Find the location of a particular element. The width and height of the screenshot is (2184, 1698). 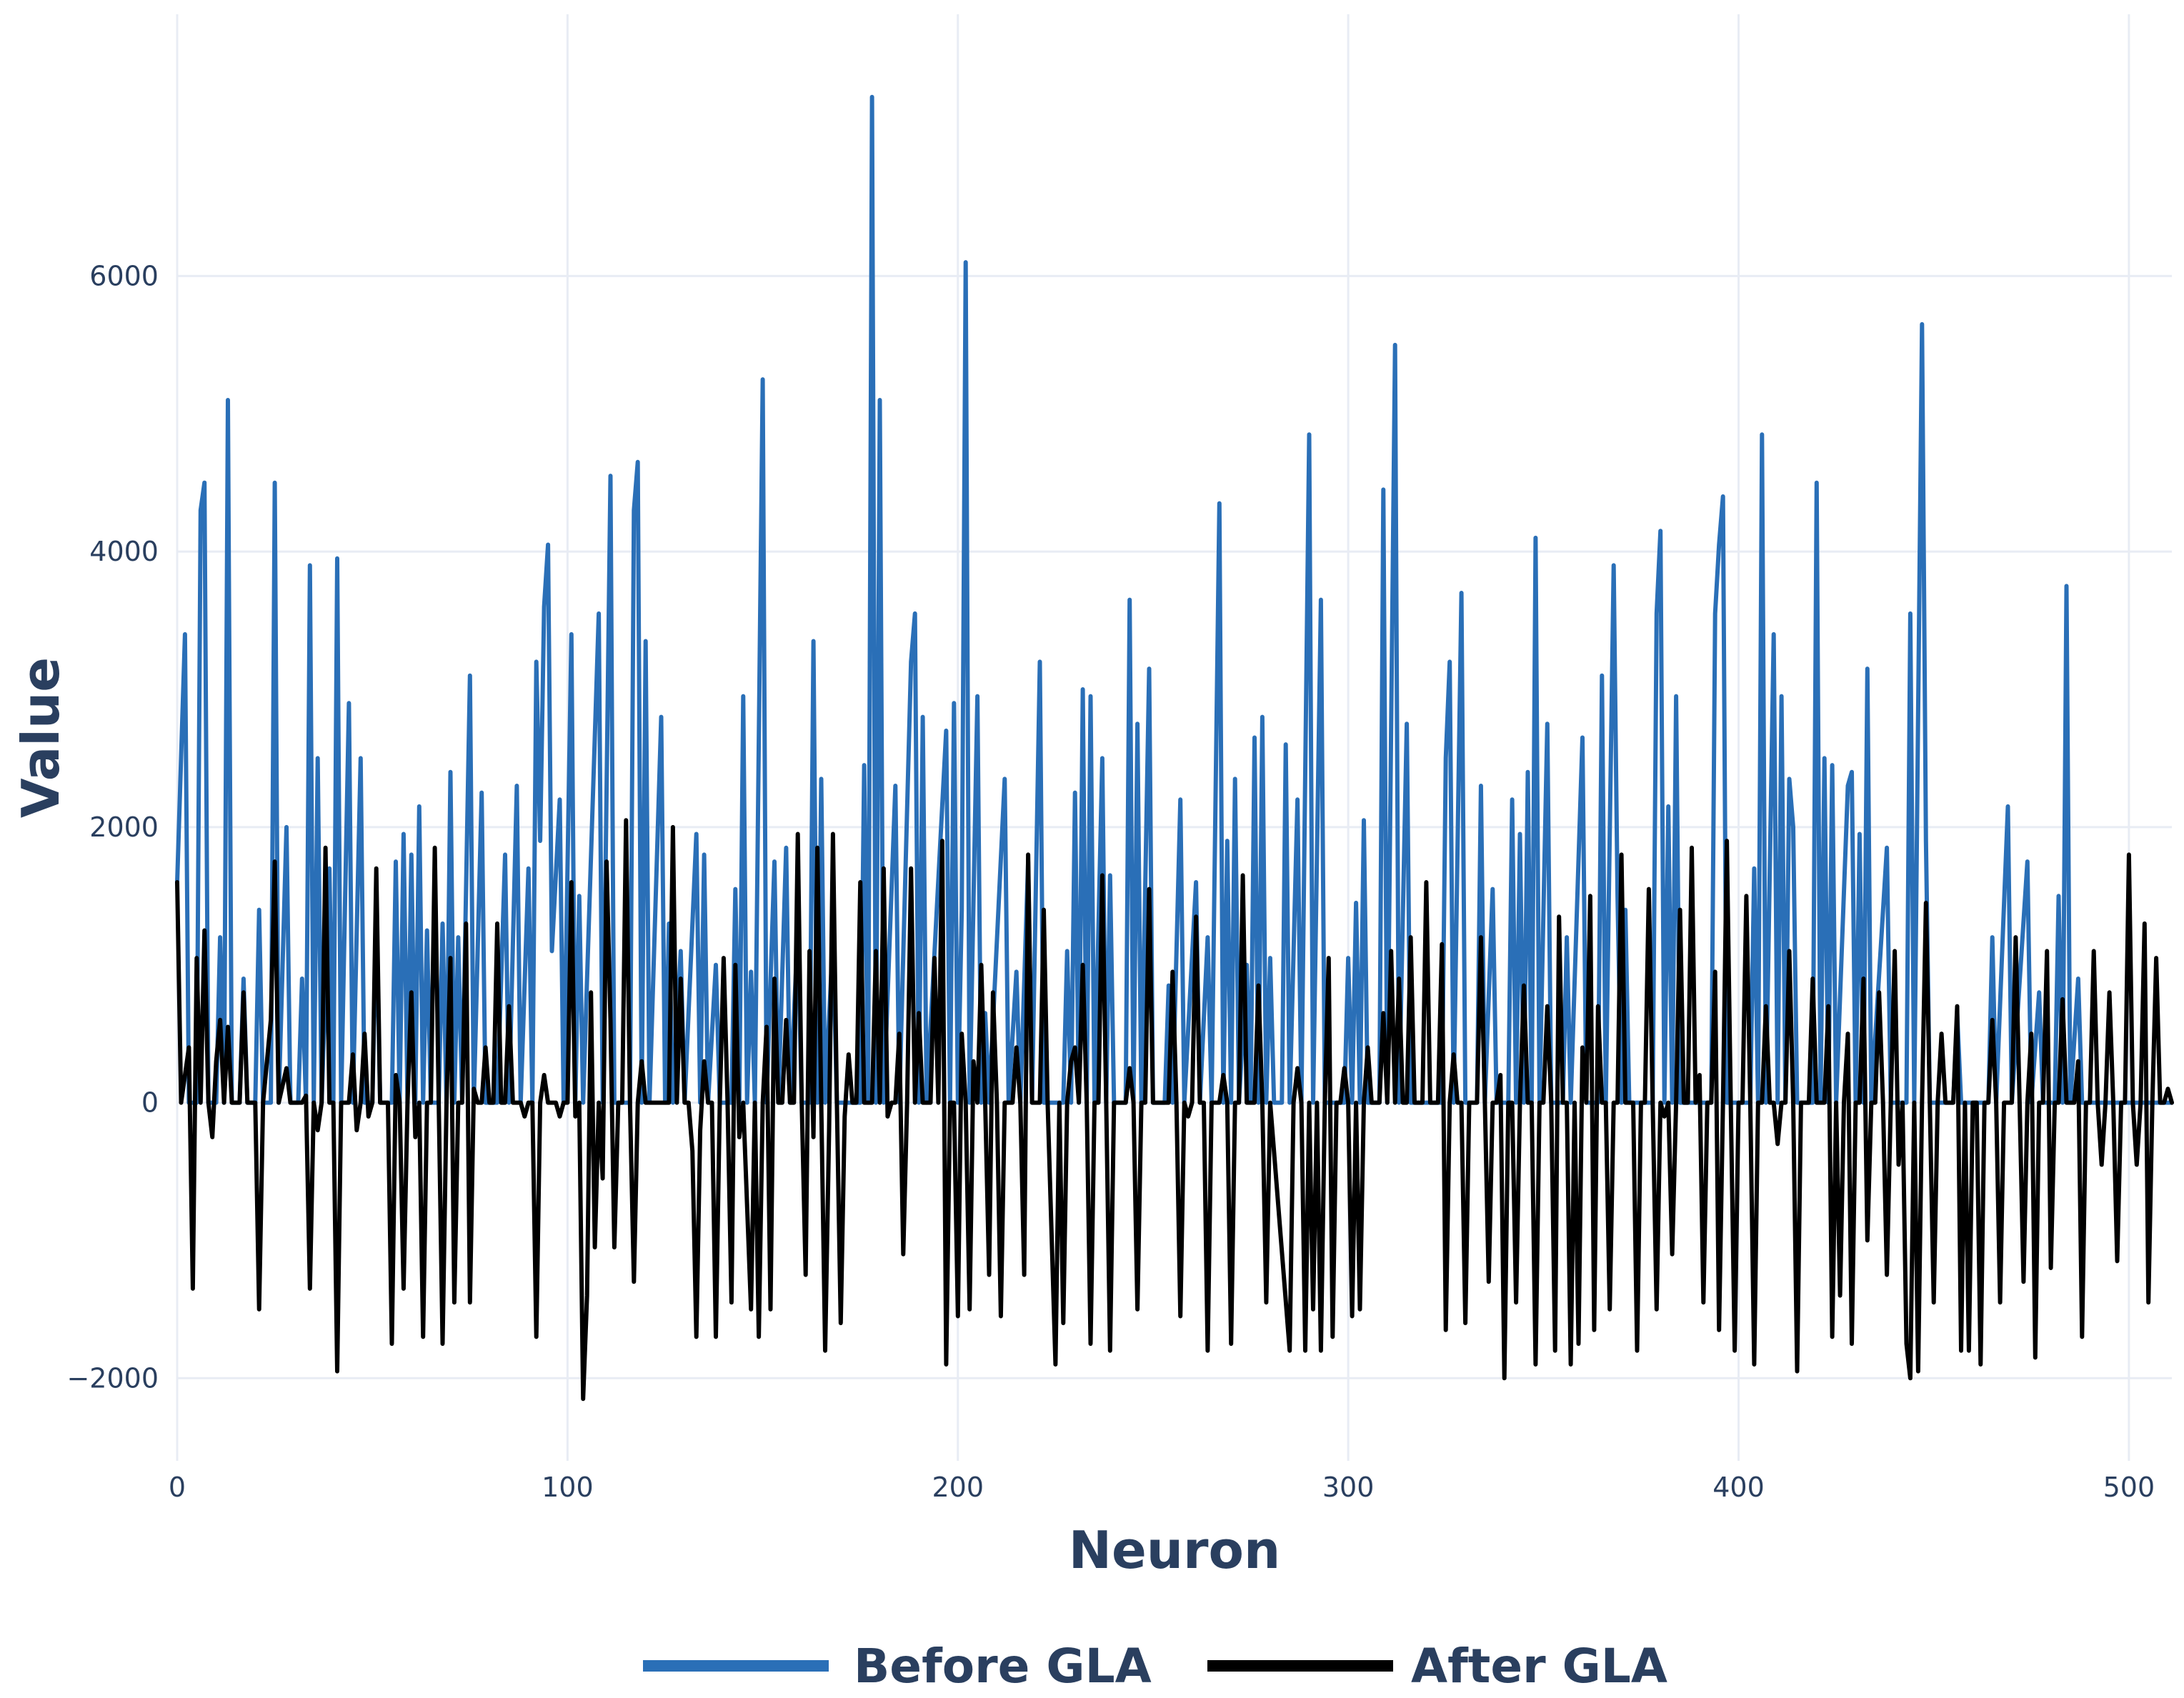

y-axis-title: Value is located at coordinates (41, 737).